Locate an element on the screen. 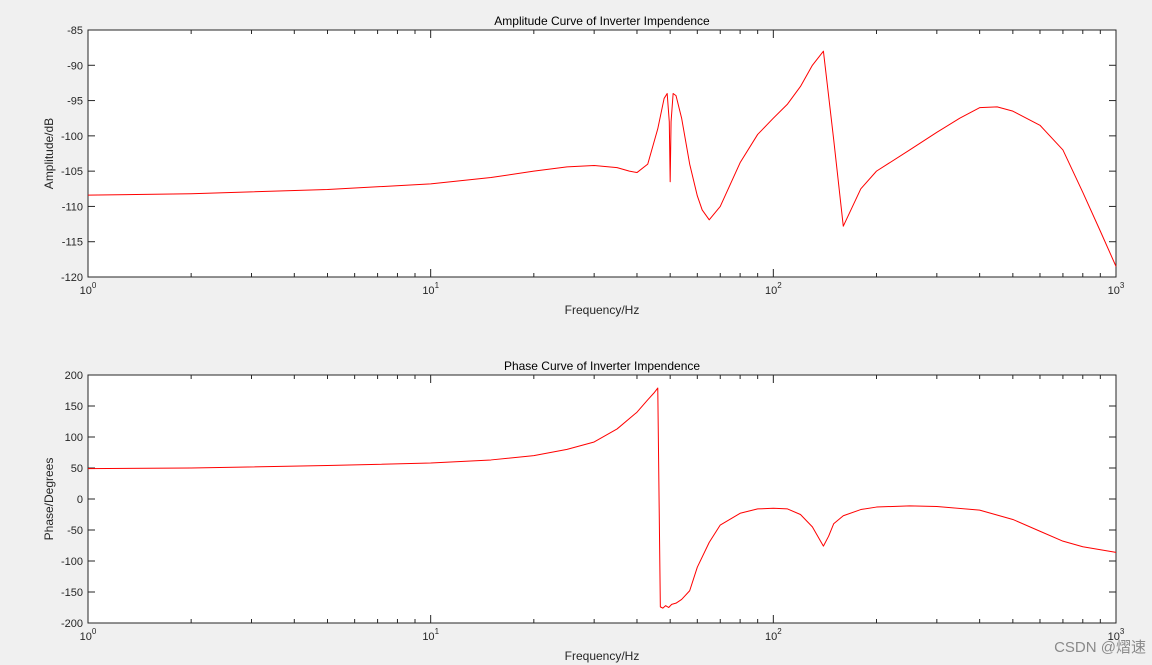 The width and height of the screenshot is (1152, 665). phase-y-tick-label: 50 is located at coordinates (77, 469).